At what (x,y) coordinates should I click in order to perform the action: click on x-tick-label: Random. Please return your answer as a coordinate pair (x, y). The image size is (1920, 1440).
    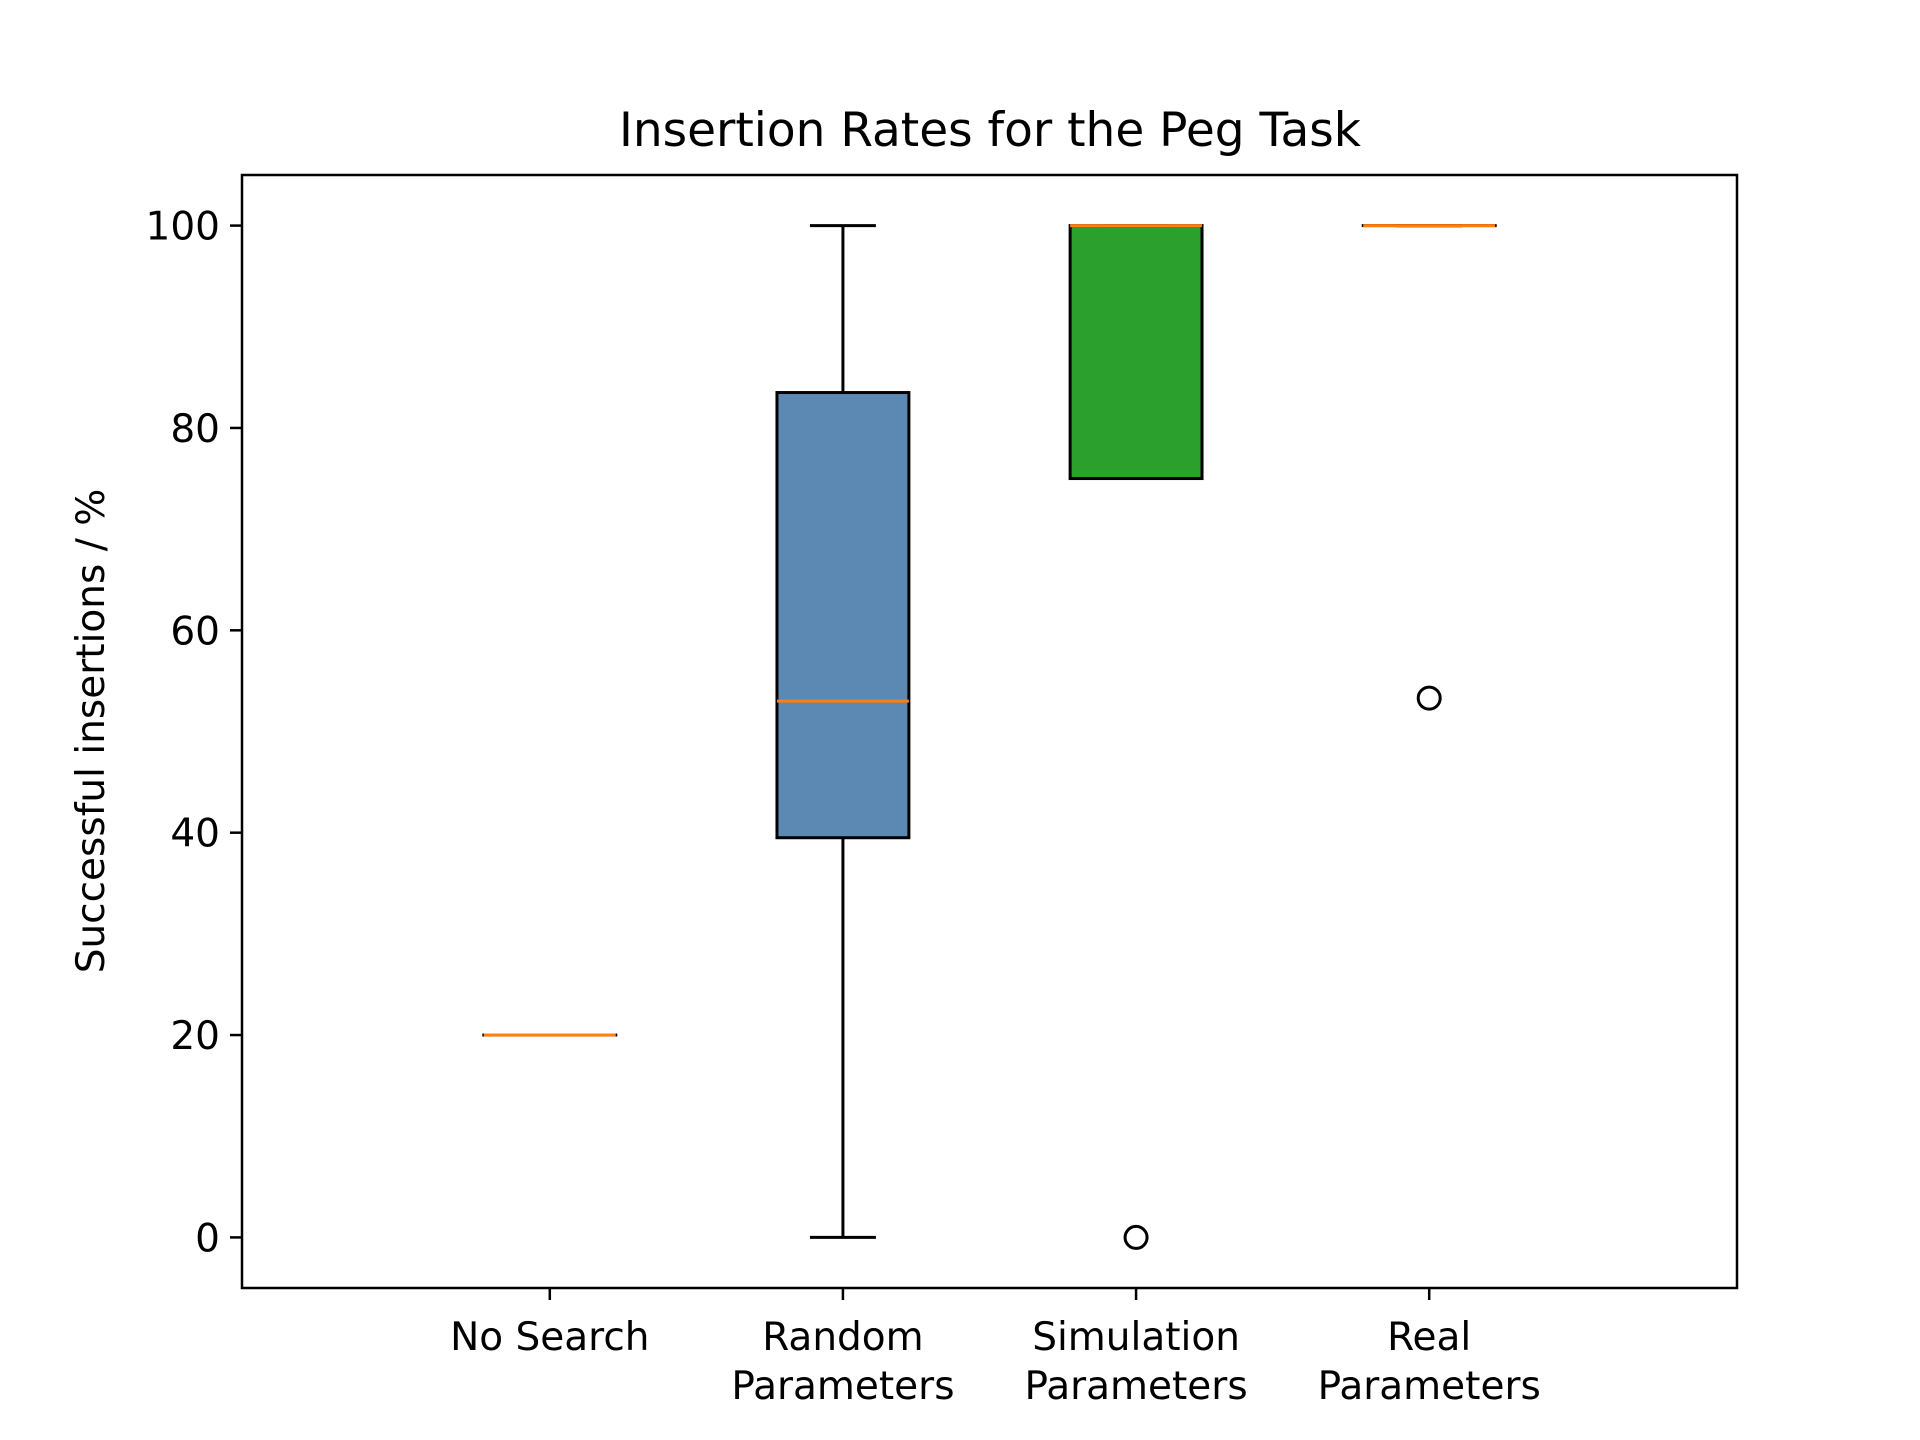
    Looking at the image, I should click on (842, 1337).